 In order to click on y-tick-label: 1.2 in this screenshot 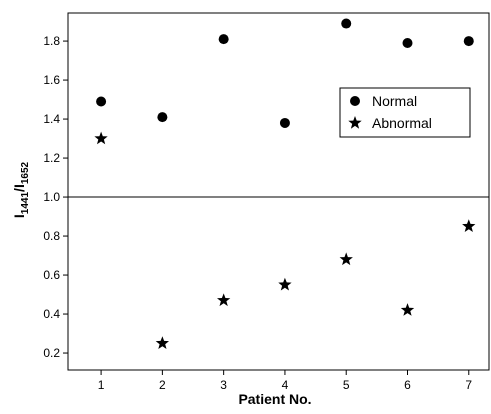, I will do `click(51, 158)`.